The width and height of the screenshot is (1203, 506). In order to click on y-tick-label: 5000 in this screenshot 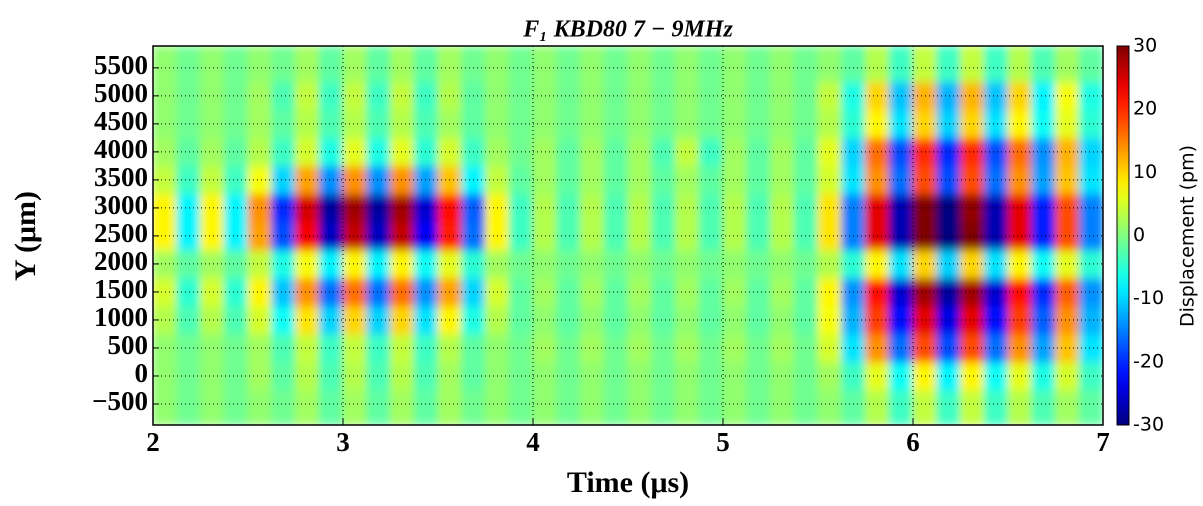, I will do `click(121, 93)`.